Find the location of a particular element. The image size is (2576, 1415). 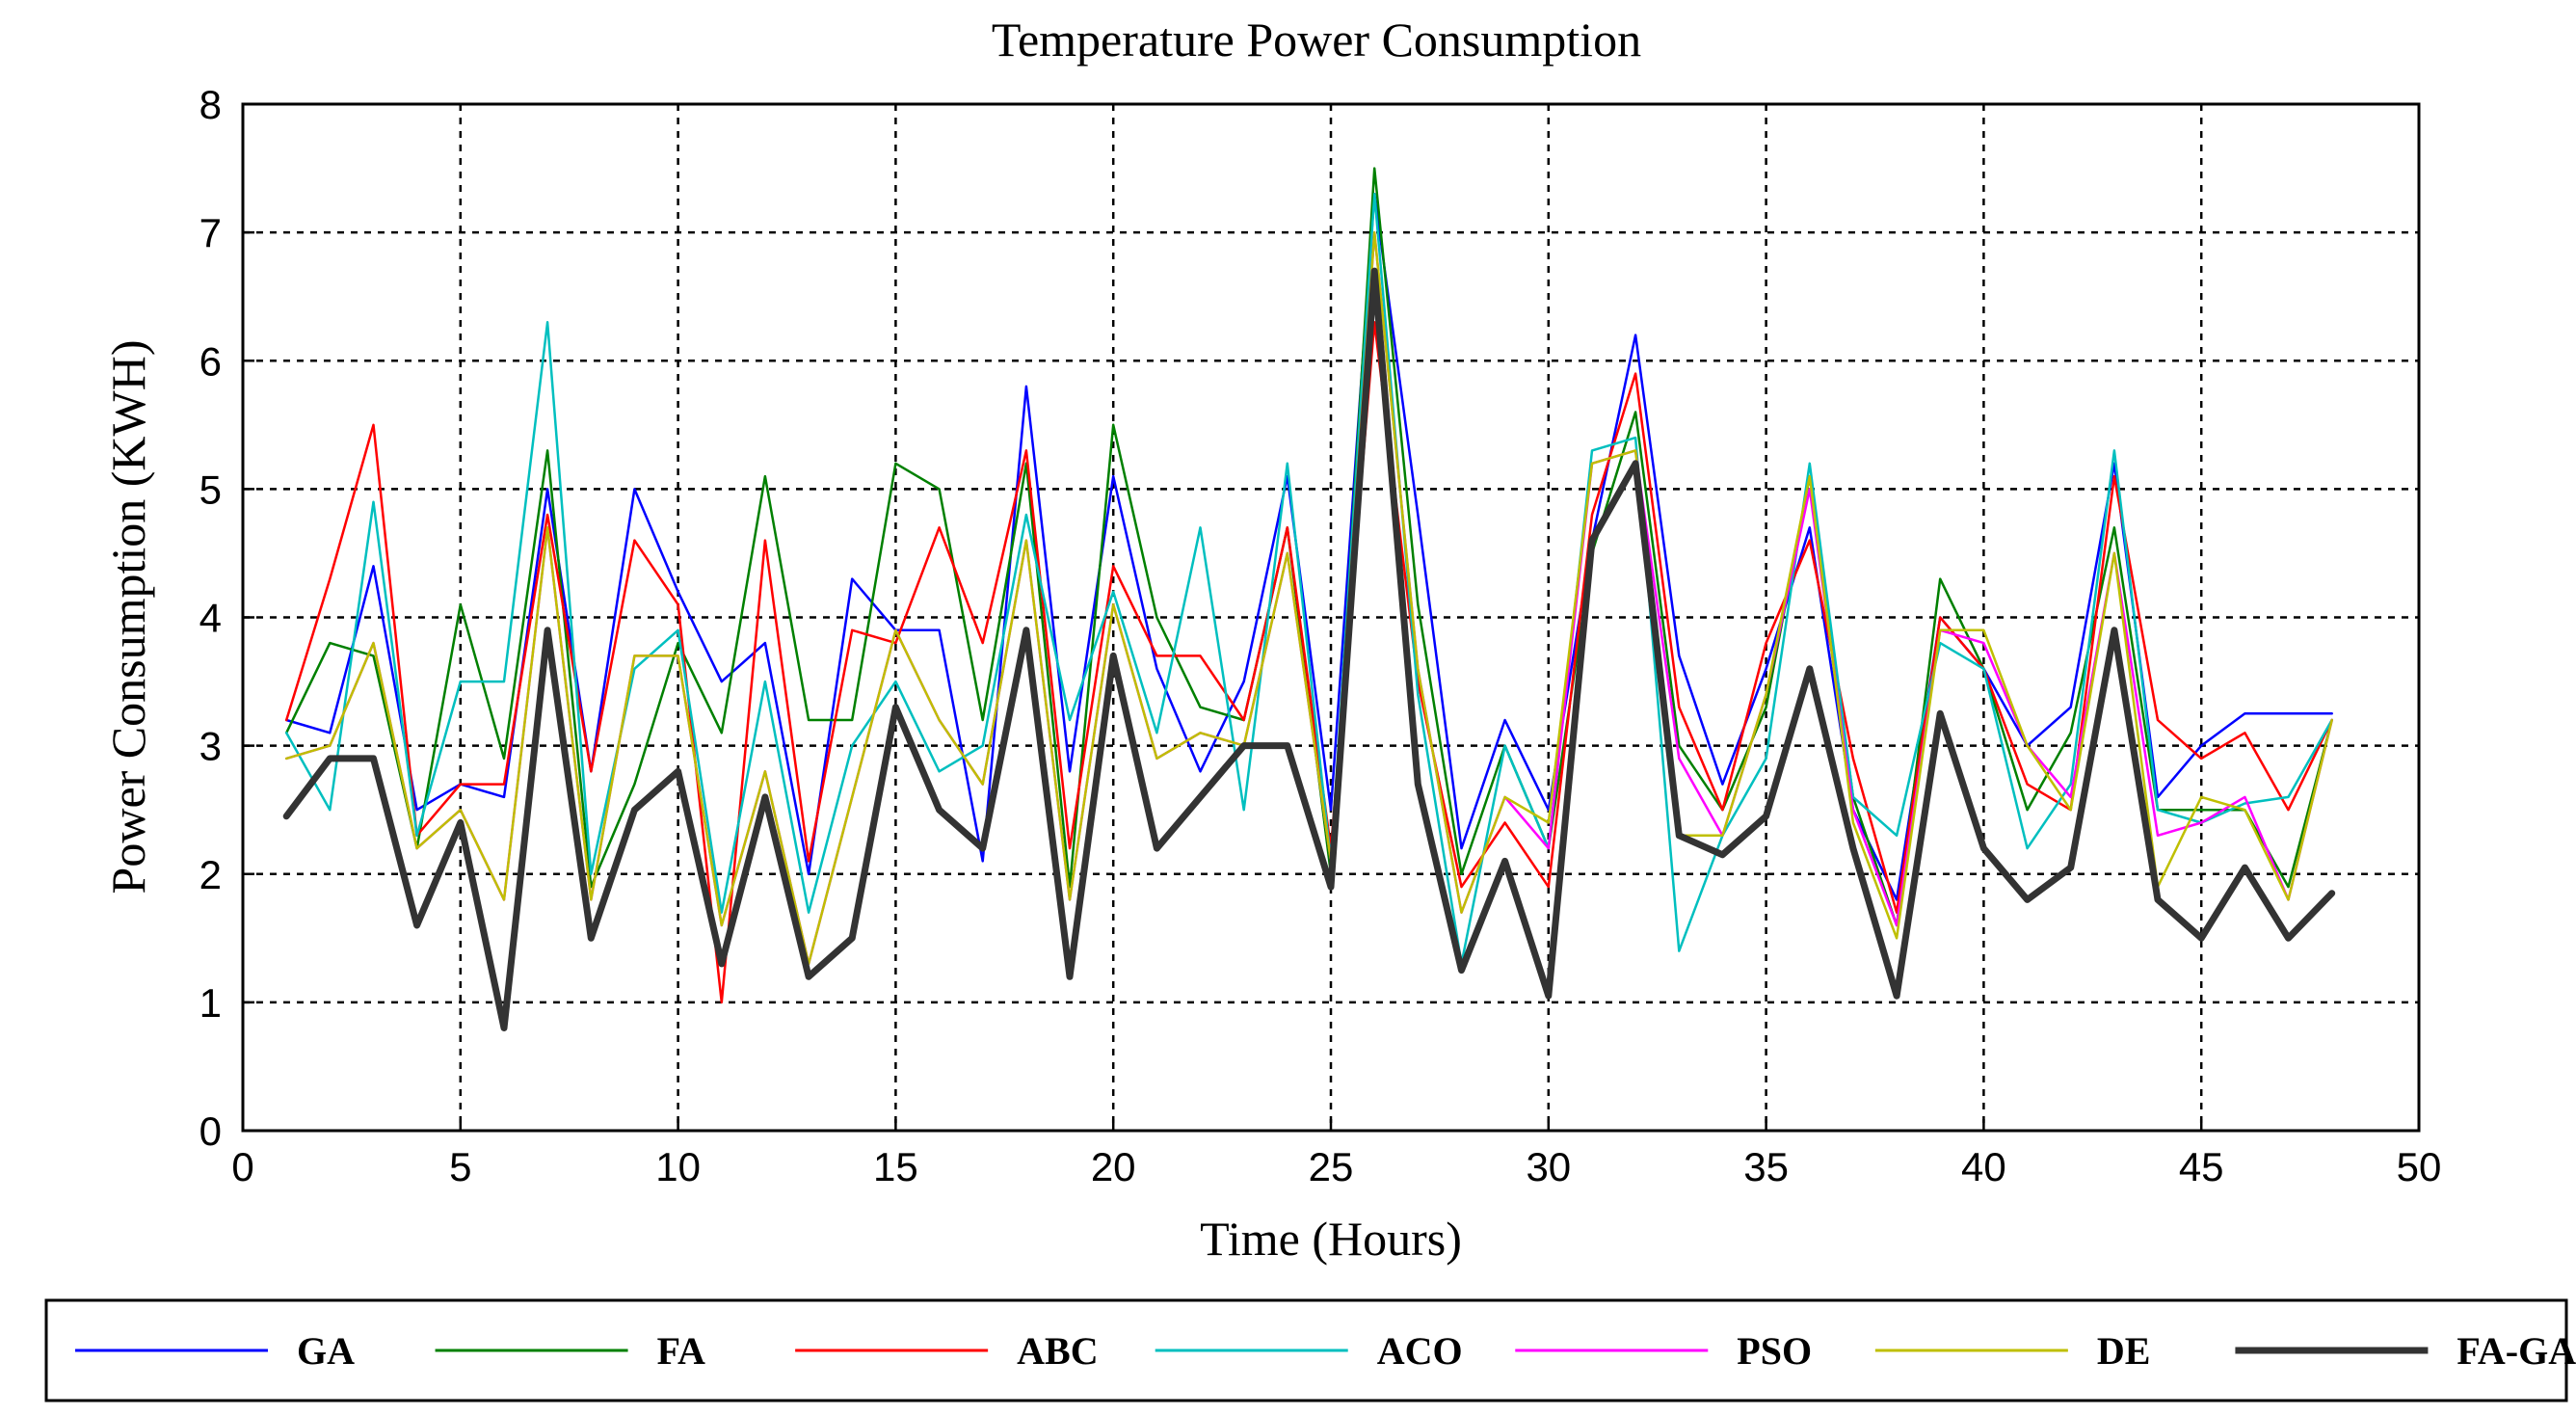

y-tick-label: 0 is located at coordinates (210, 1131).